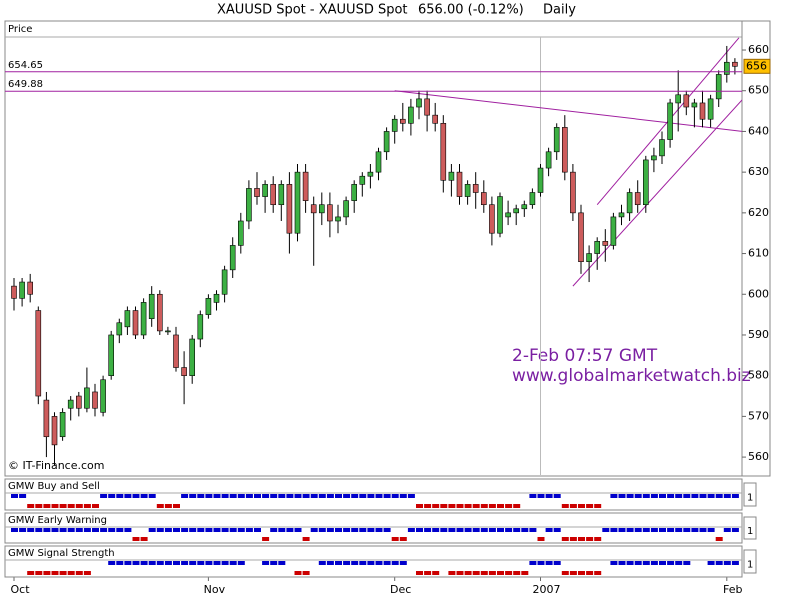 The width and height of the screenshot is (800, 600). What do you see at coordinates (758, 375) in the screenshot?
I see `y-tick-label: 580` at bounding box center [758, 375].